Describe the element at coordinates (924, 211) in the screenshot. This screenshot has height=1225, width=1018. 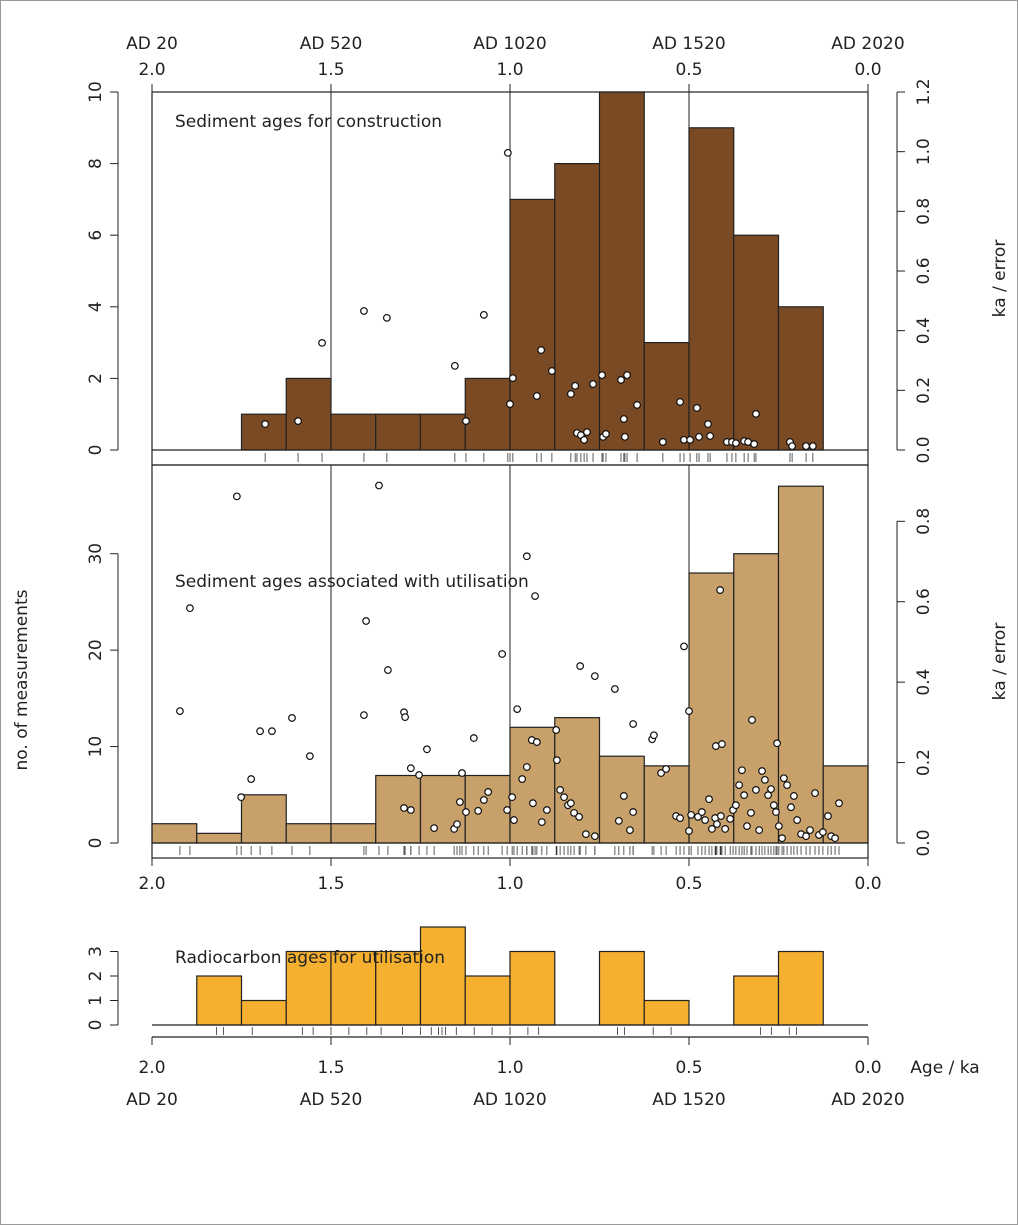
I see `y2-tick-label: 0.8` at that location.